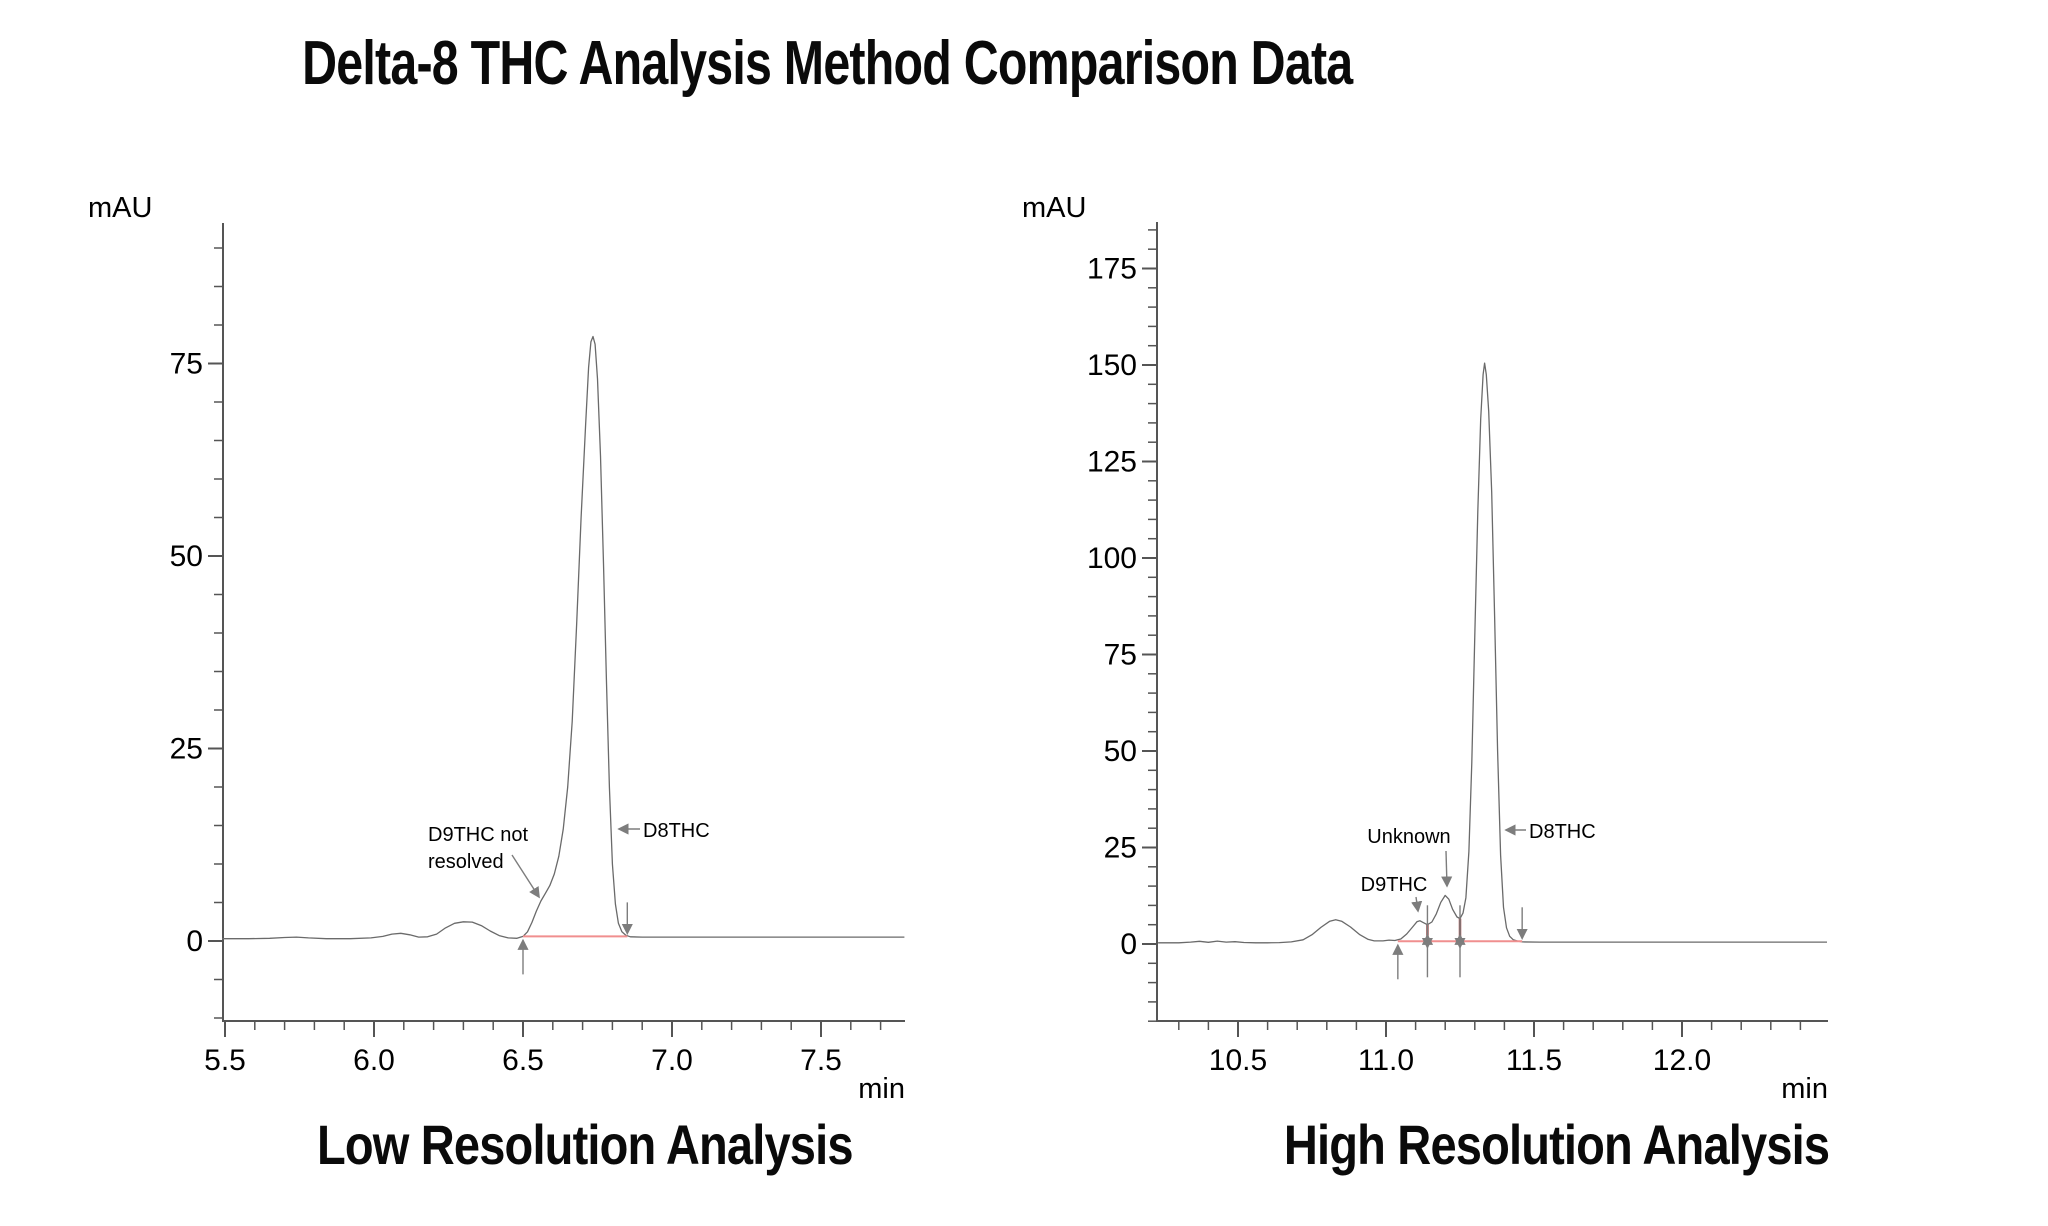 This screenshot has width=2048, height=1226. I want to click on x-tick-label: 11.0, so click(1386, 1060).